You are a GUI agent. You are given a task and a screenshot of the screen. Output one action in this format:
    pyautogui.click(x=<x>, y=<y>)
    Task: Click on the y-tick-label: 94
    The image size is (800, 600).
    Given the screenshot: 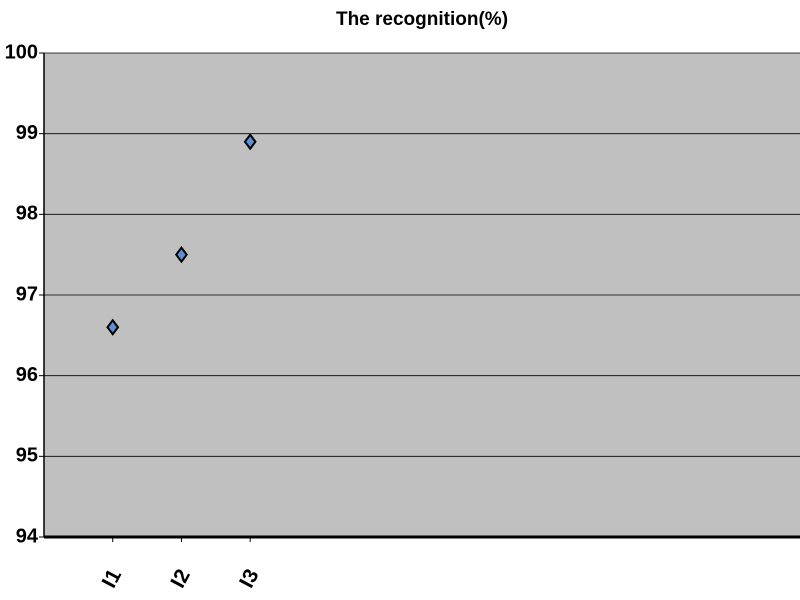 What is the action you would take?
    pyautogui.click(x=27, y=536)
    